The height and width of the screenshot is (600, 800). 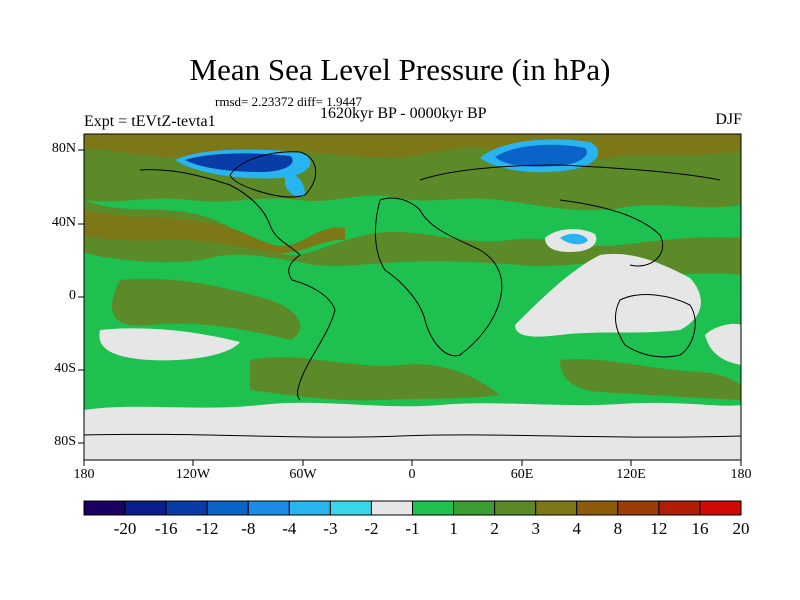 What do you see at coordinates (723, 344) in the screenshot?
I see `region-australia-east-grey` at bounding box center [723, 344].